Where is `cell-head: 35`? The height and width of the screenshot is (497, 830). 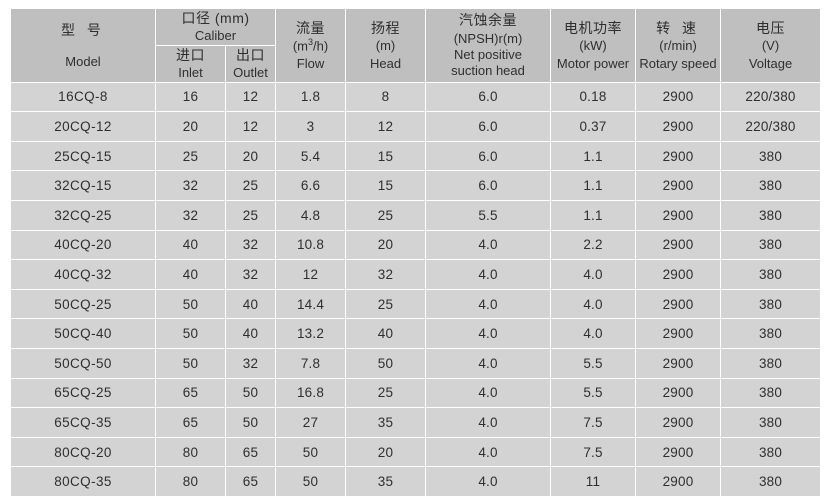 cell-head: 35 is located at coordinates (386, 422).